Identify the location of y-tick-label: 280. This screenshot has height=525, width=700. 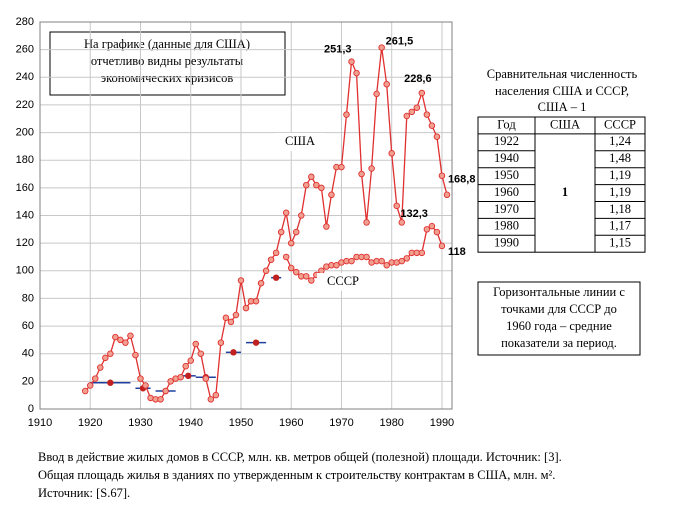
(25, 22).